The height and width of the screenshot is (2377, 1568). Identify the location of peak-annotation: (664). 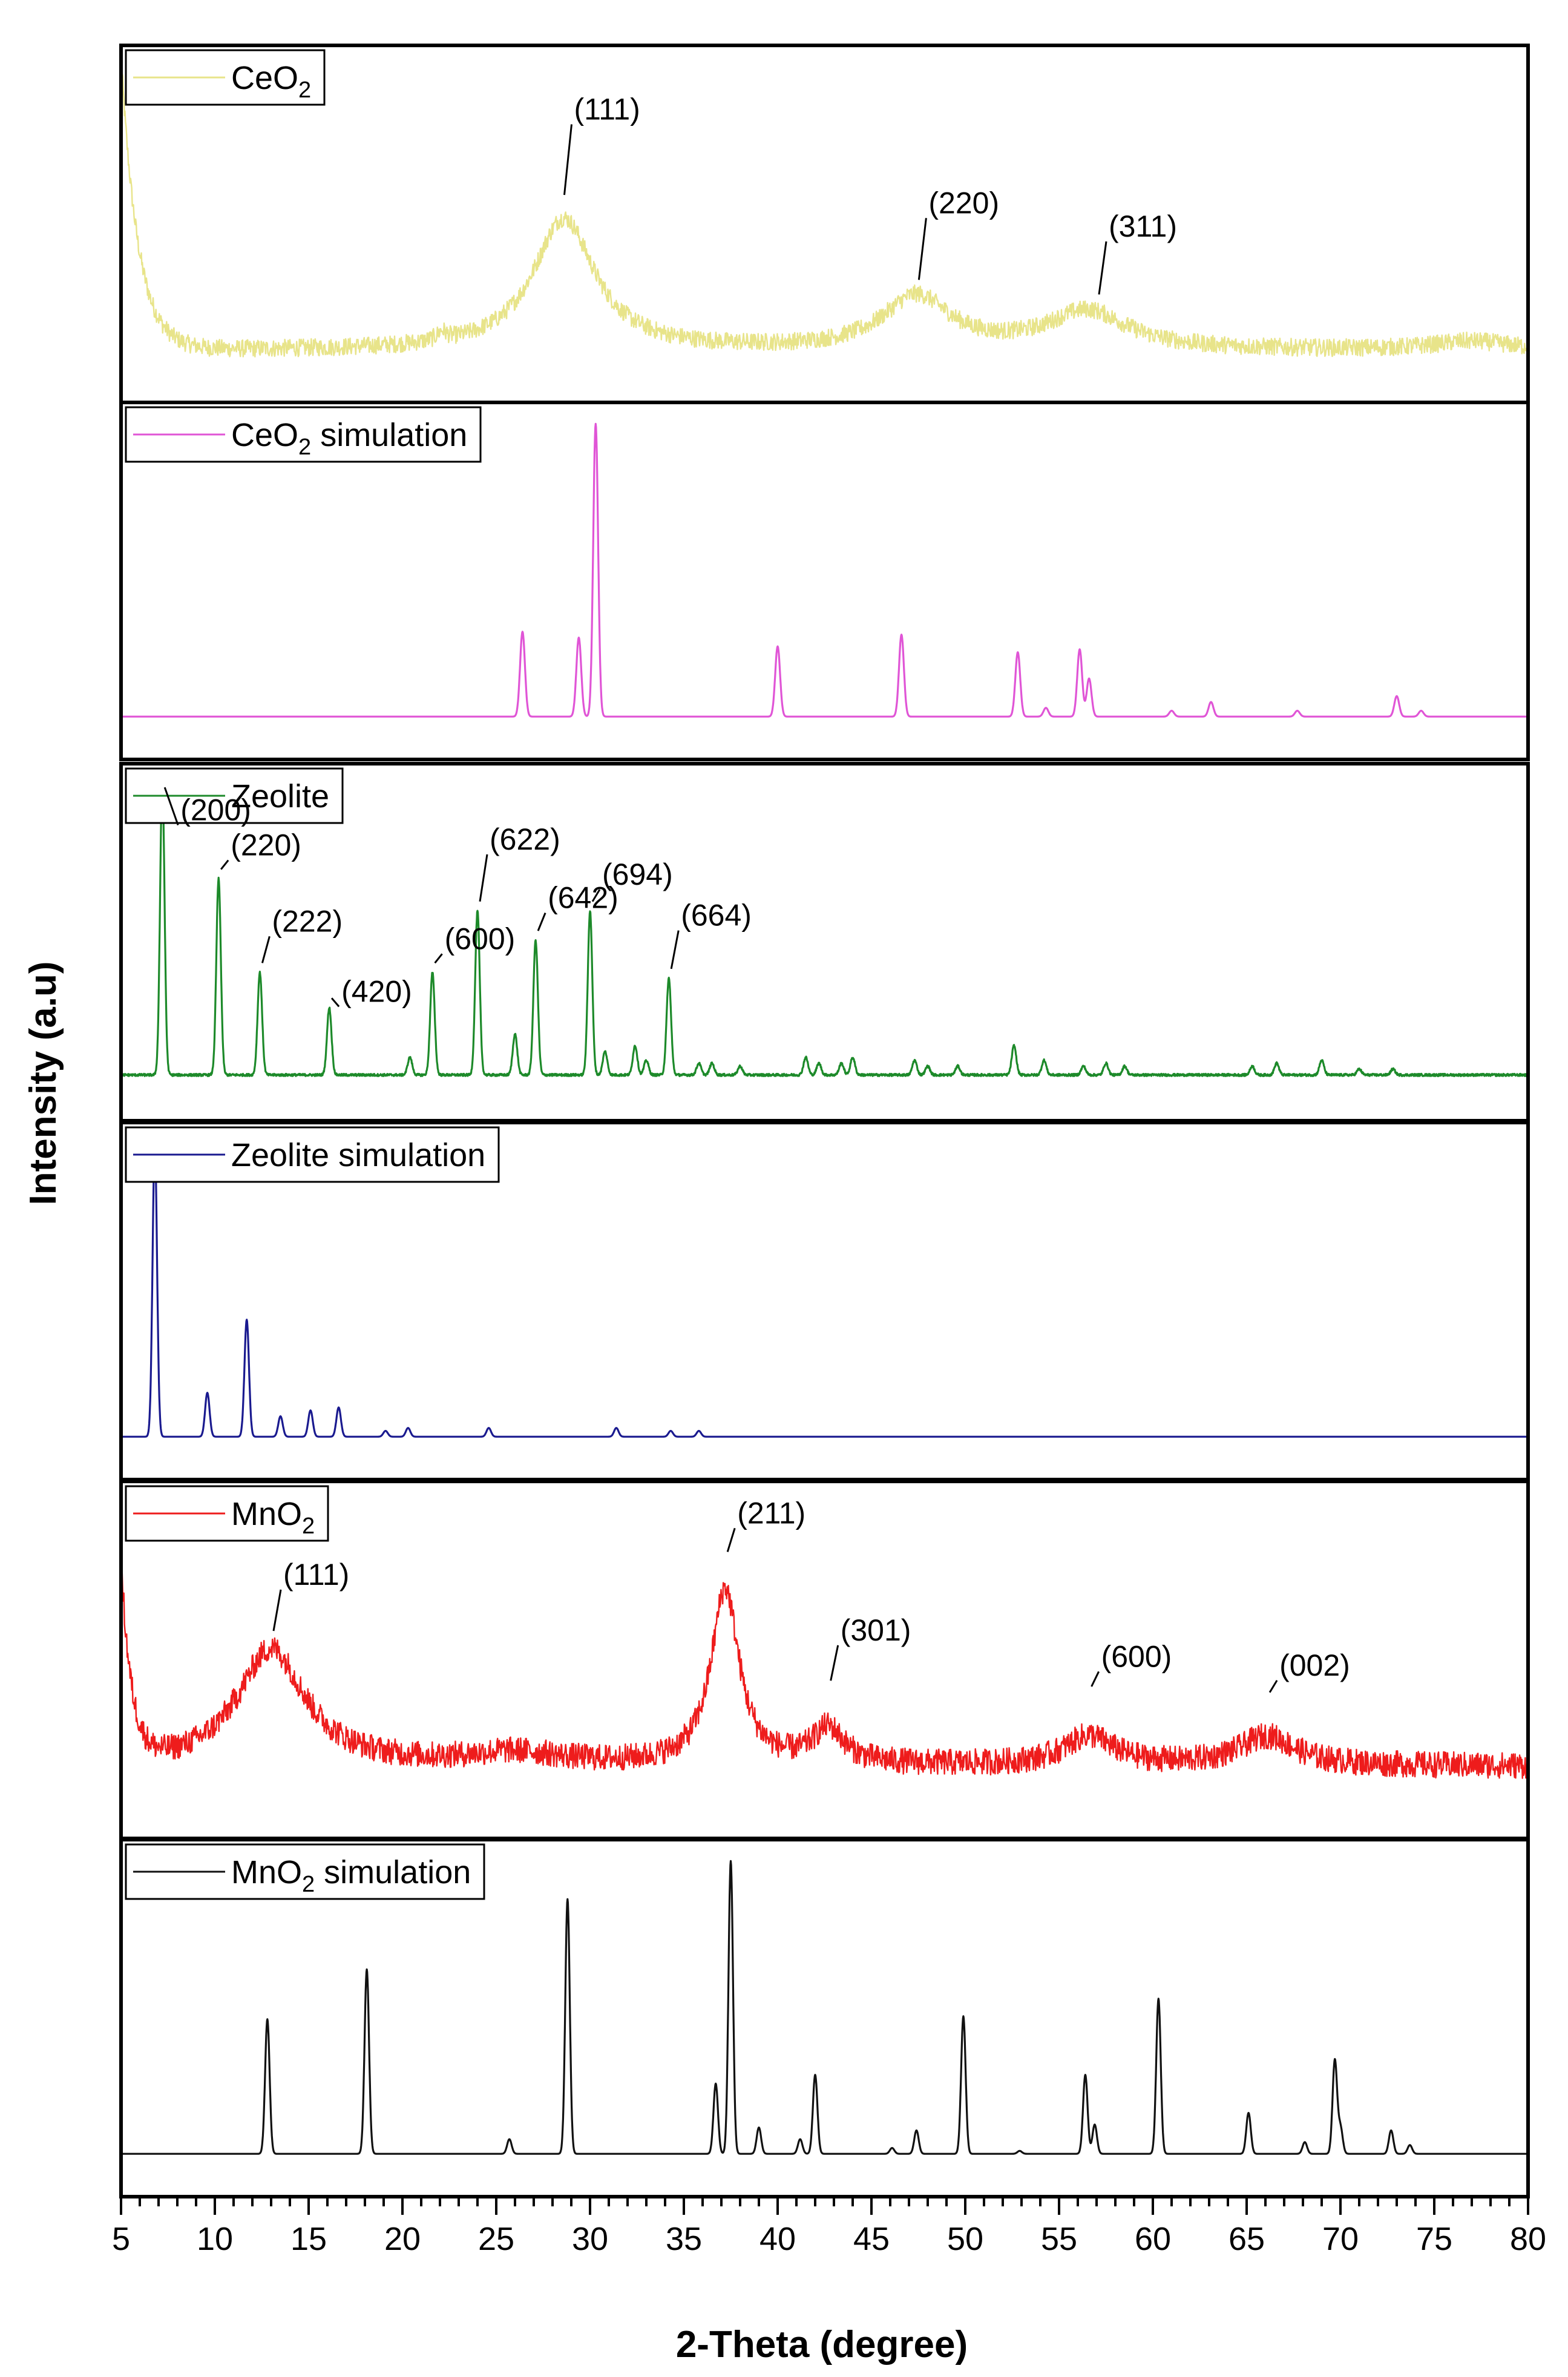
(711, 934).